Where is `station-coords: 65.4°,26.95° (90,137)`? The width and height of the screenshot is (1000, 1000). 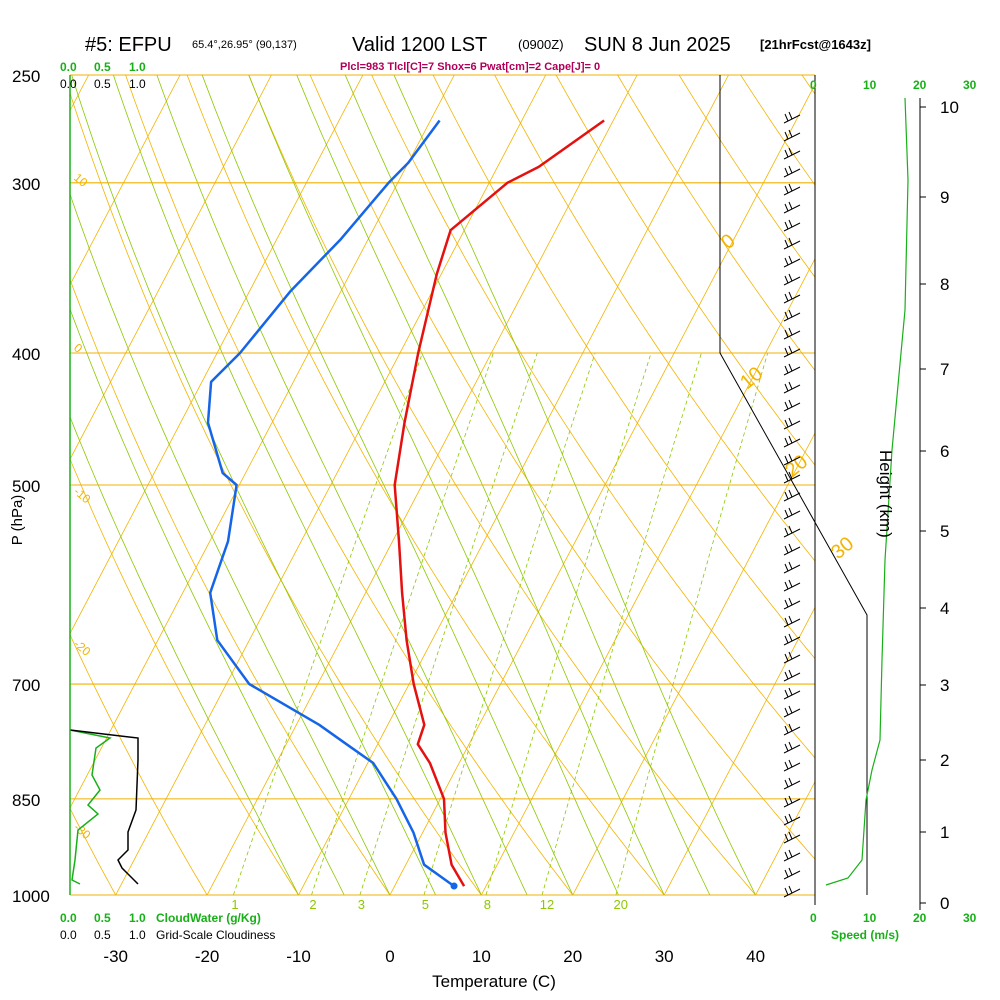 station-coords: 65.4°,26.95° (90,137) is located at coordinates (244, 45).